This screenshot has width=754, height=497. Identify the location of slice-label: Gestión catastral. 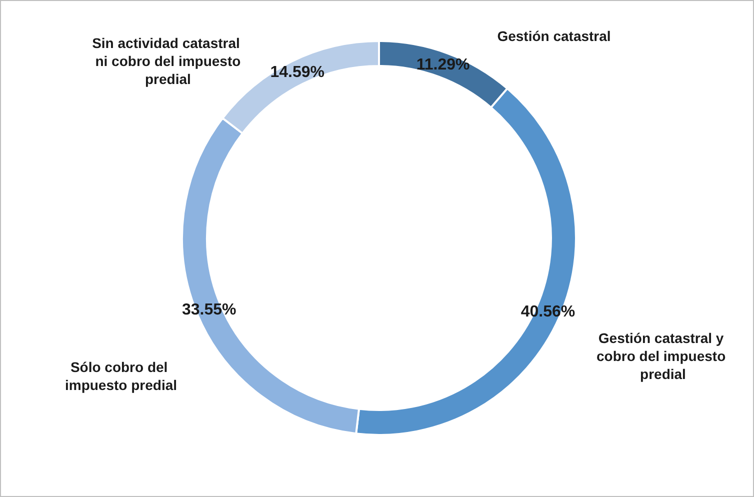
(554, 36).